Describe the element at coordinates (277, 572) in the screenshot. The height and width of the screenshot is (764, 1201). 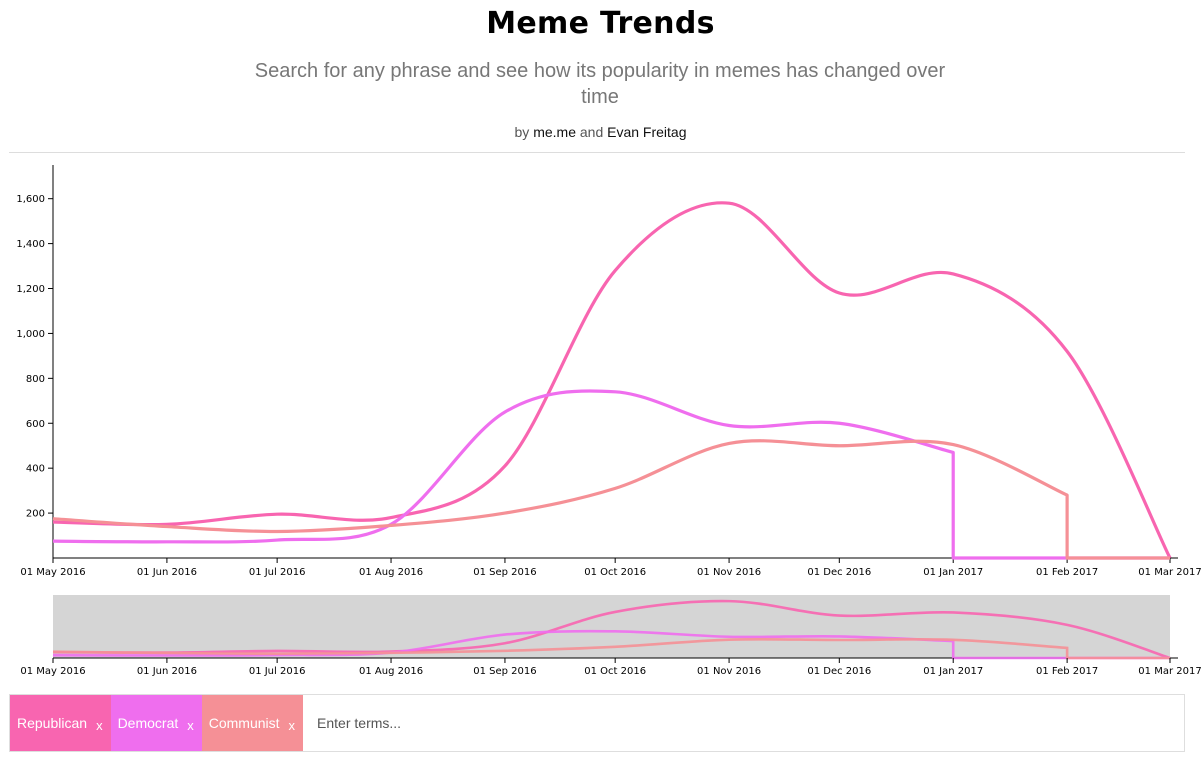
I see `main-x-tick-label: 01 Jul 2016` at that location.